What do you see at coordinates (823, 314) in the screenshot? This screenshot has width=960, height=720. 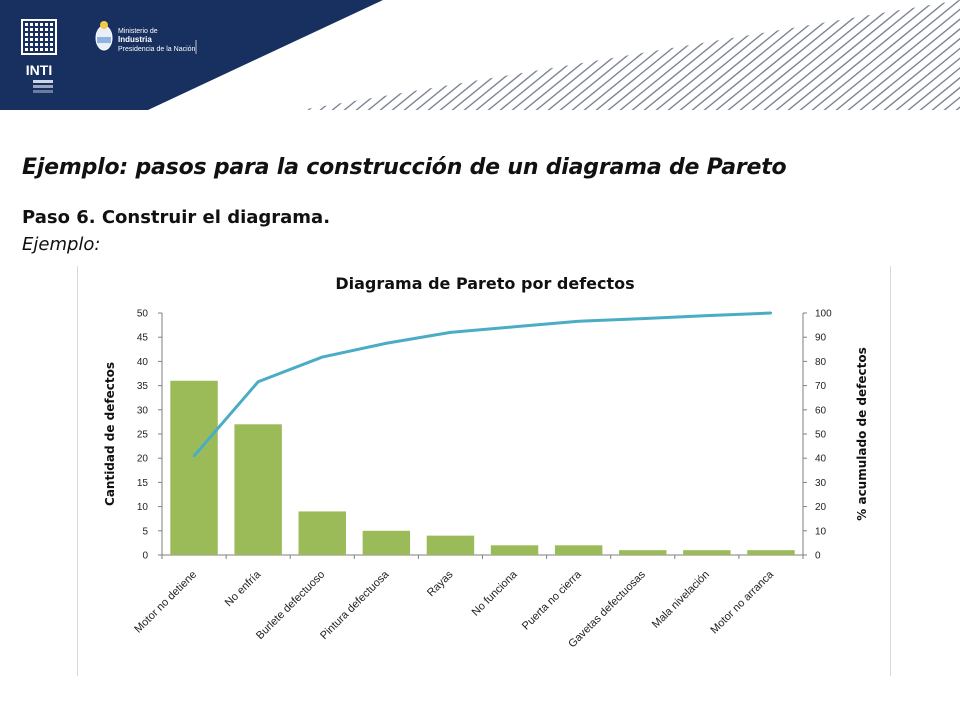 I see `y2-tick-label: 100` at bounding box center [823, 314].